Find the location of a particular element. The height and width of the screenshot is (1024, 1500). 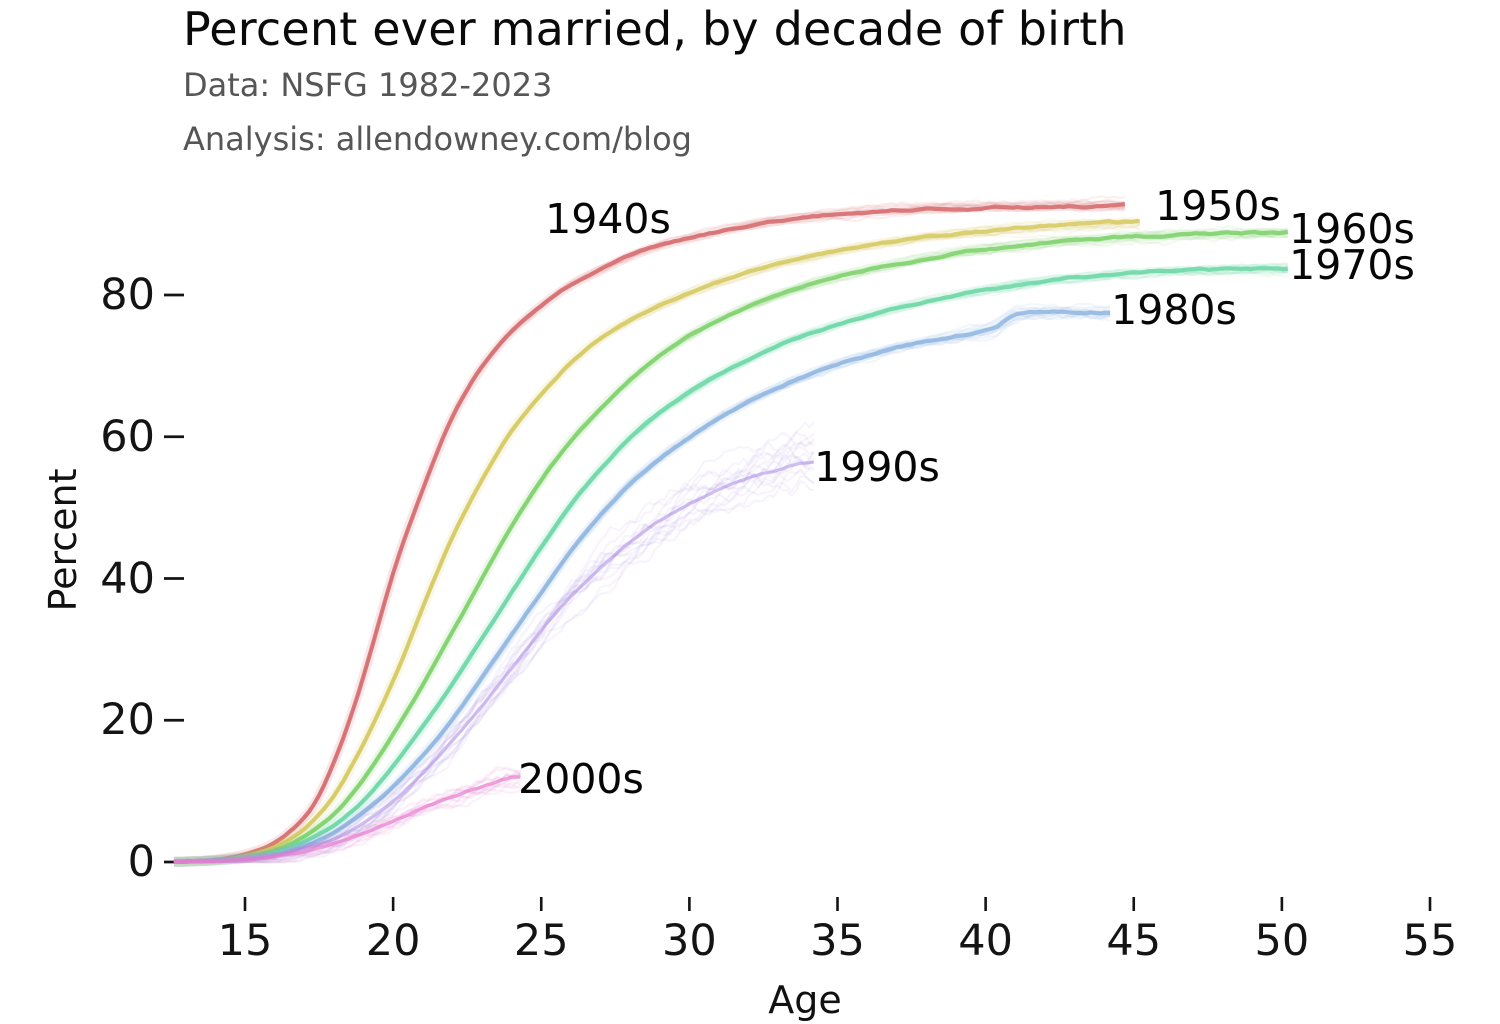

x-axis-label: Age is located at coordinates (805, 1000).